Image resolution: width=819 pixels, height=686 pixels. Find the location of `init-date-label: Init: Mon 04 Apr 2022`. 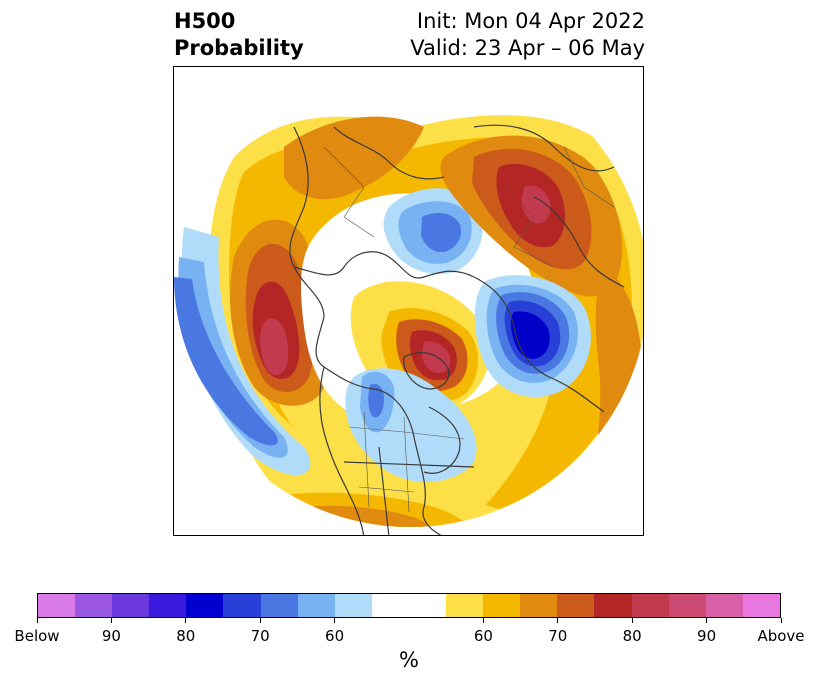

init-date-label: Init: Mon 04 Apr 2022 is located at coordinates (530, 21).